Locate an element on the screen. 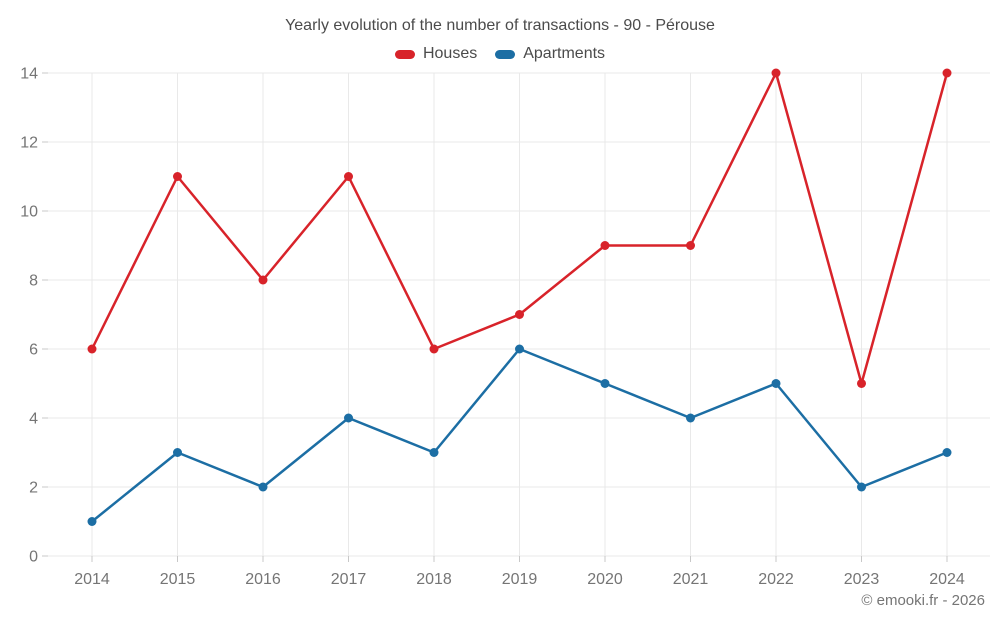  legend-item-apartments: Apartments is located at coordinates (550, 54).